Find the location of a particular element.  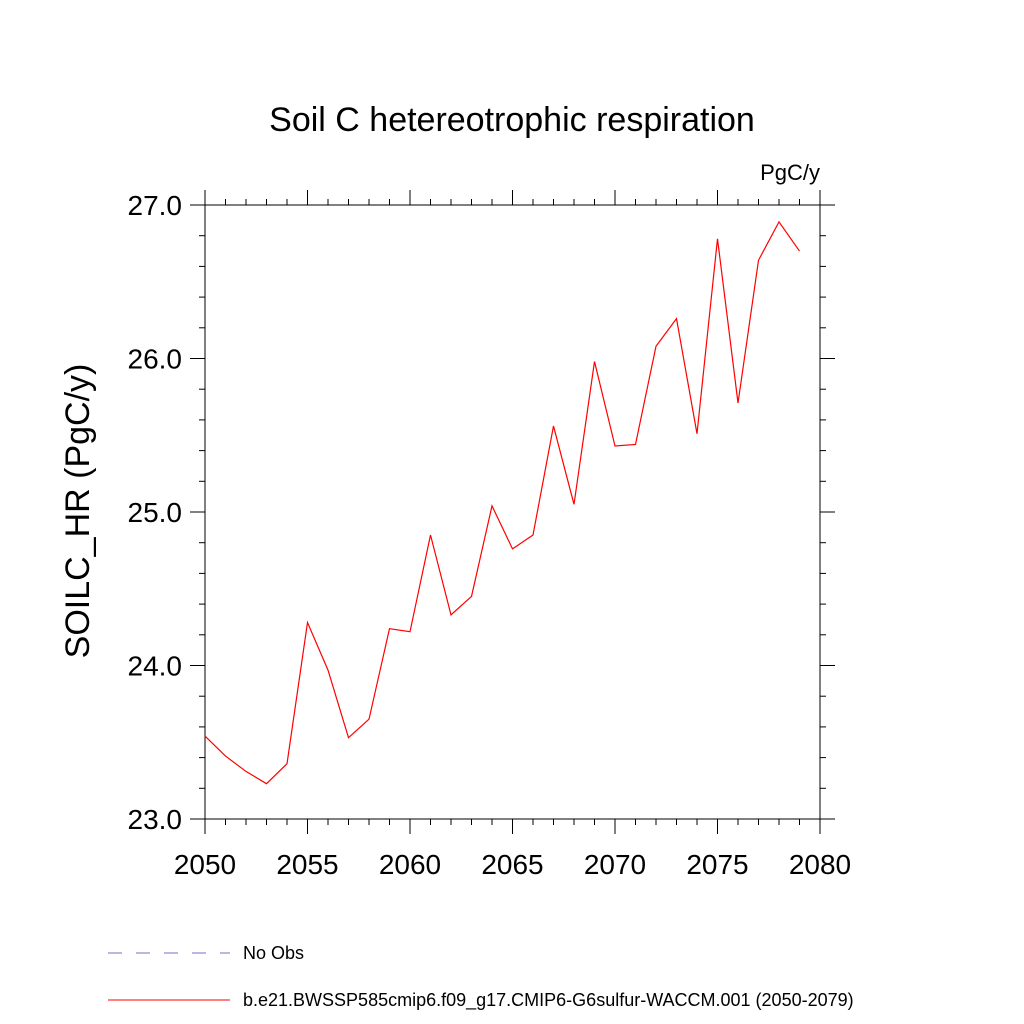

x-tick-label: 2065 is located at coordinates (512, 864).